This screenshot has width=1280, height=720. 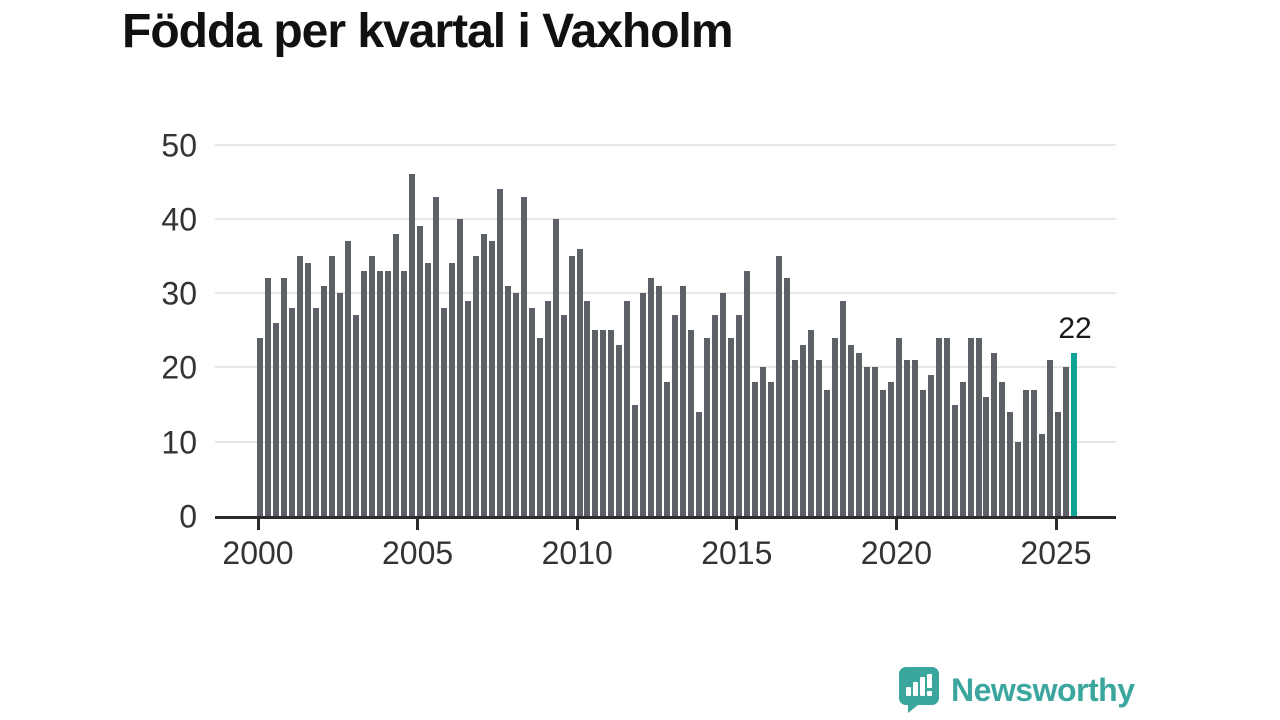 I want to click on highlight-value-label: 22, so click(x=1075, y=328).